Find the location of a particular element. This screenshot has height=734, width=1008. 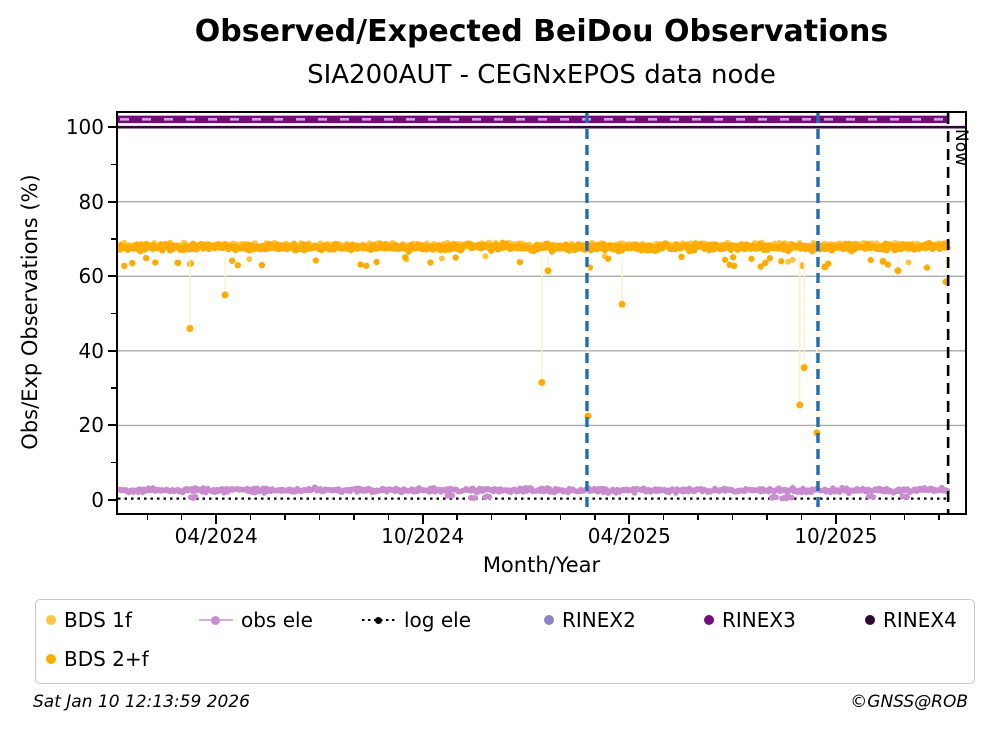

y-tick-label: 80 is located at coordinates (91, 201).